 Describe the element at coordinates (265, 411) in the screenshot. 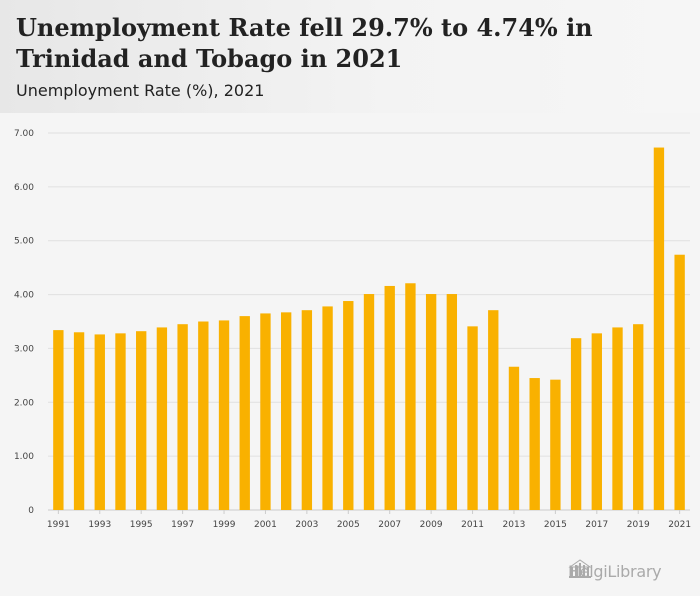

I see `bar-2001` at that location.